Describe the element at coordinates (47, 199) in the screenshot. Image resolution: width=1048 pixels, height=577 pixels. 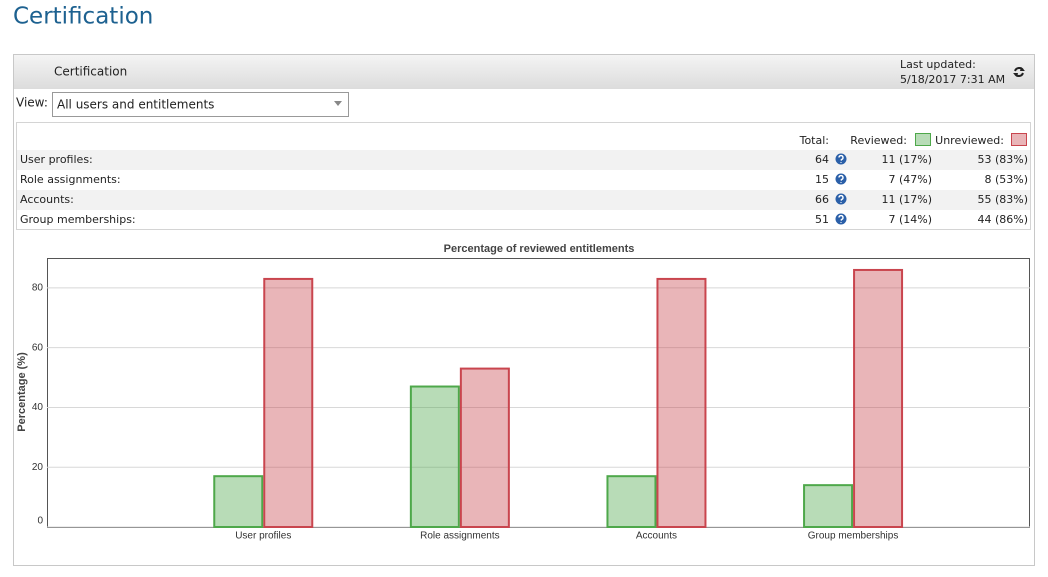
I see `row-label: Accounts:` at that location.